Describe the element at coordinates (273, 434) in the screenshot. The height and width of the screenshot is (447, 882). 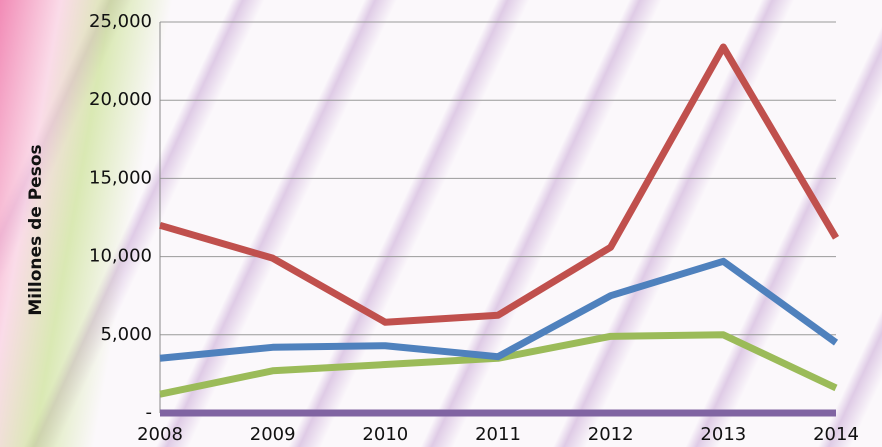
I see `x-tick-label: 2009` at that location.